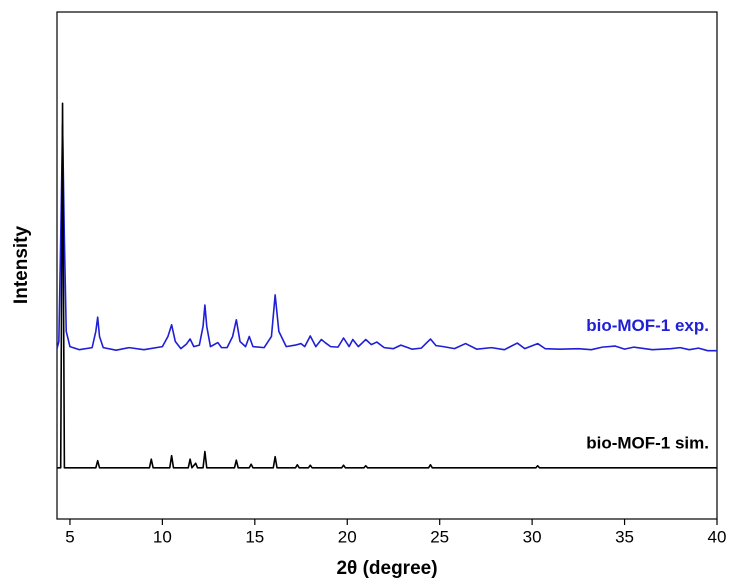 The height and width of the screenshot is (583, 734). Describe the element at coordinates (439, 536) in the screenshot. I see `x-tick-label: 25` at that location.